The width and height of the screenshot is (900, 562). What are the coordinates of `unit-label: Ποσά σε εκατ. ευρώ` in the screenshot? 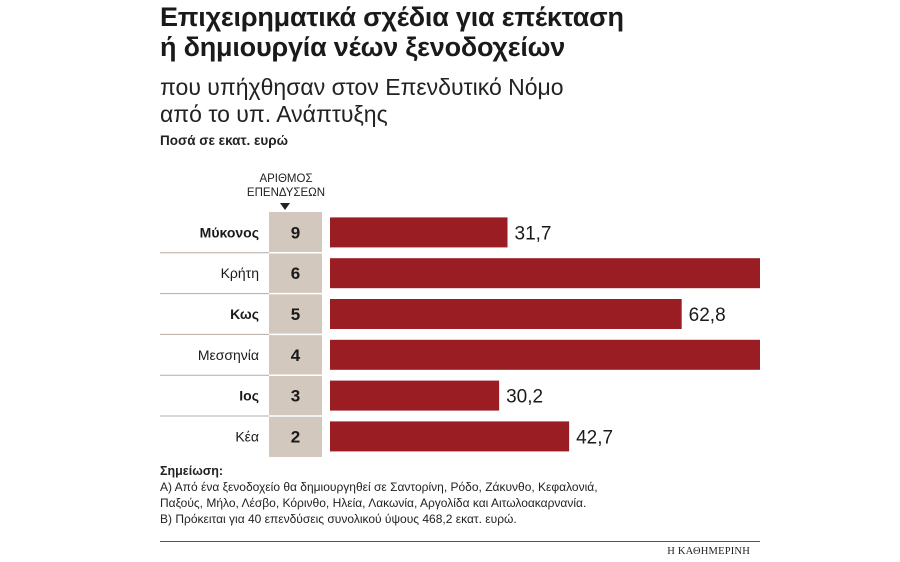 It's located at (224, 140).